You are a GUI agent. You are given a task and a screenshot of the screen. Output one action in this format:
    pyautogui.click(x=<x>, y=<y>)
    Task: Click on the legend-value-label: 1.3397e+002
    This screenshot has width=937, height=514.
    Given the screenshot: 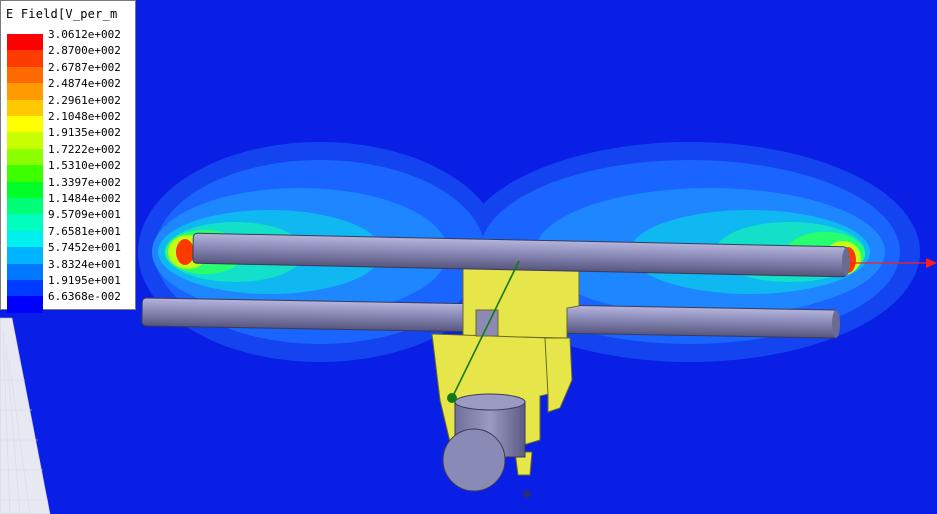 What is the action you would take?
    pyautogui.click(x=84, y=182)
    